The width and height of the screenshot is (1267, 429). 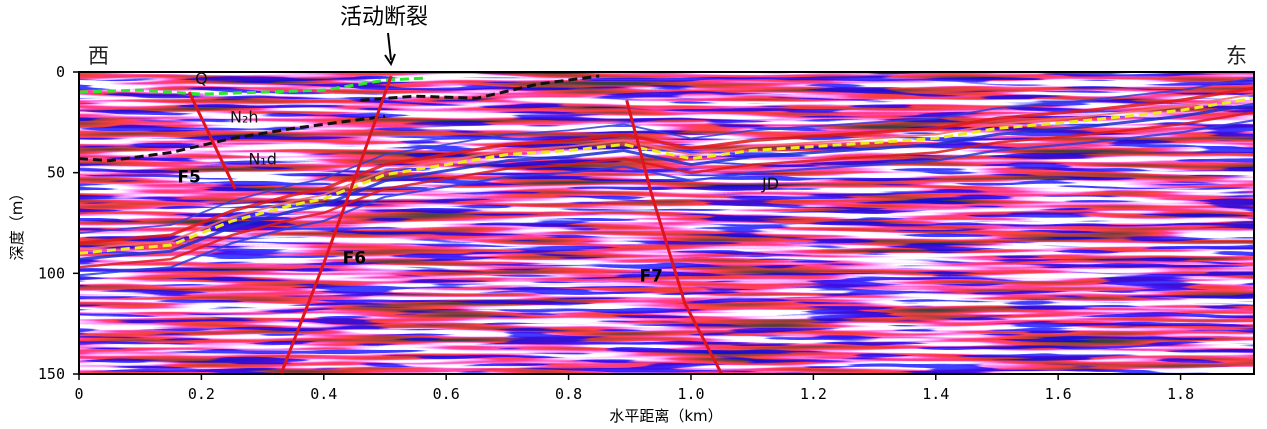 I want to click on unit-label-jd: JD, so click(x=770, y=183).